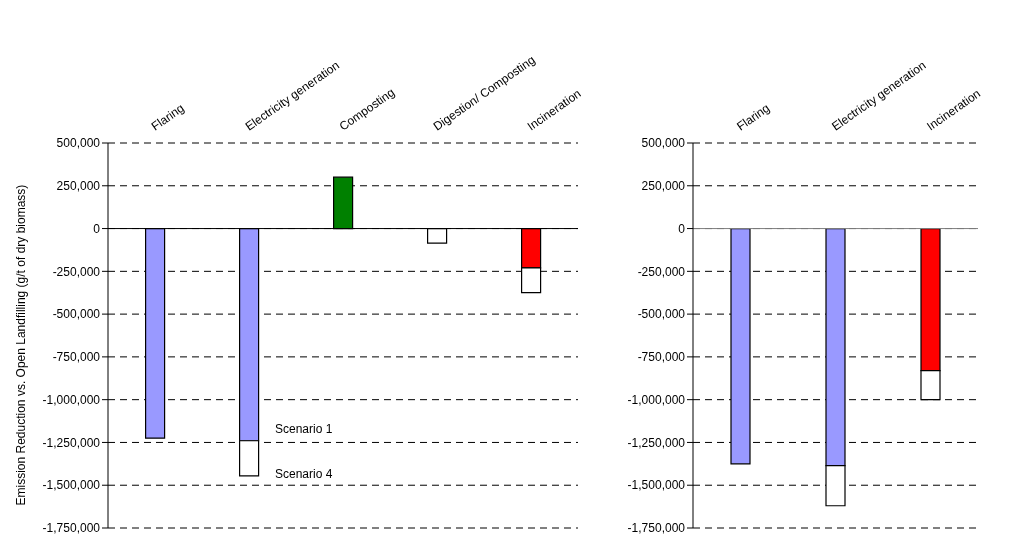 This screenshot has width=1021, height=550. What do you see at coordinates (304, 474) in the screenshot?
I see `series-label: Scenario 4` at bounding box center [304, 474].